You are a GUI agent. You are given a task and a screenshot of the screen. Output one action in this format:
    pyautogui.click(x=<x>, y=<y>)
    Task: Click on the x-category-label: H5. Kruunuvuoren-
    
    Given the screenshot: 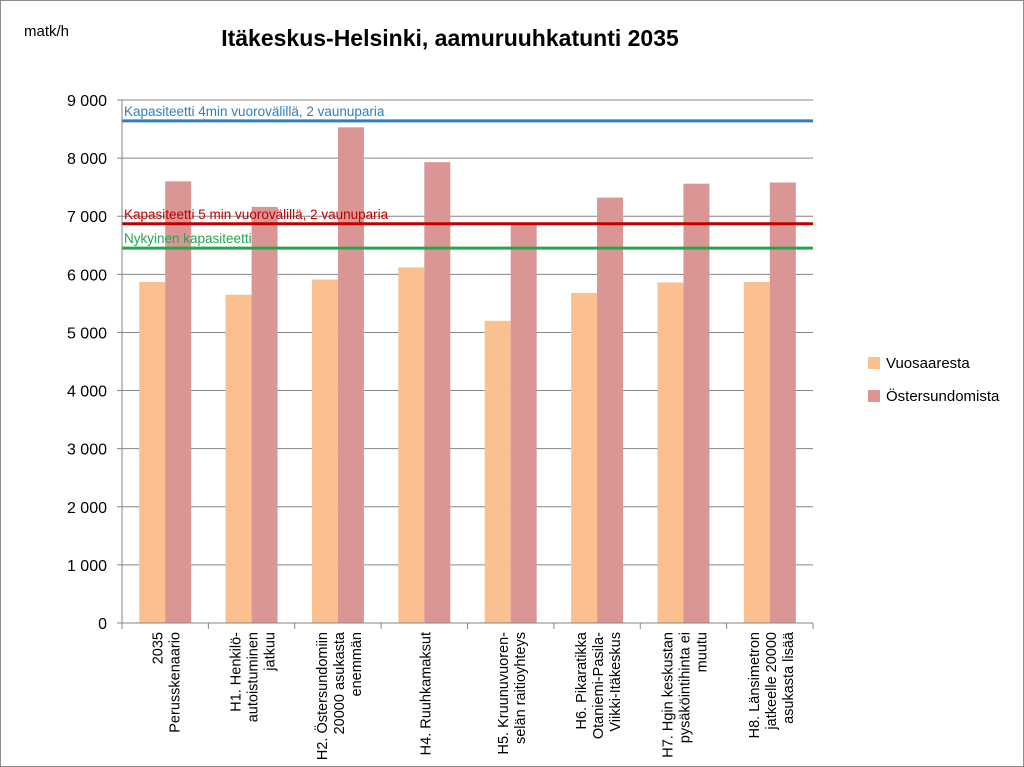 What is the action you would take?
    pyautogui.click(x=504, y=693)
    